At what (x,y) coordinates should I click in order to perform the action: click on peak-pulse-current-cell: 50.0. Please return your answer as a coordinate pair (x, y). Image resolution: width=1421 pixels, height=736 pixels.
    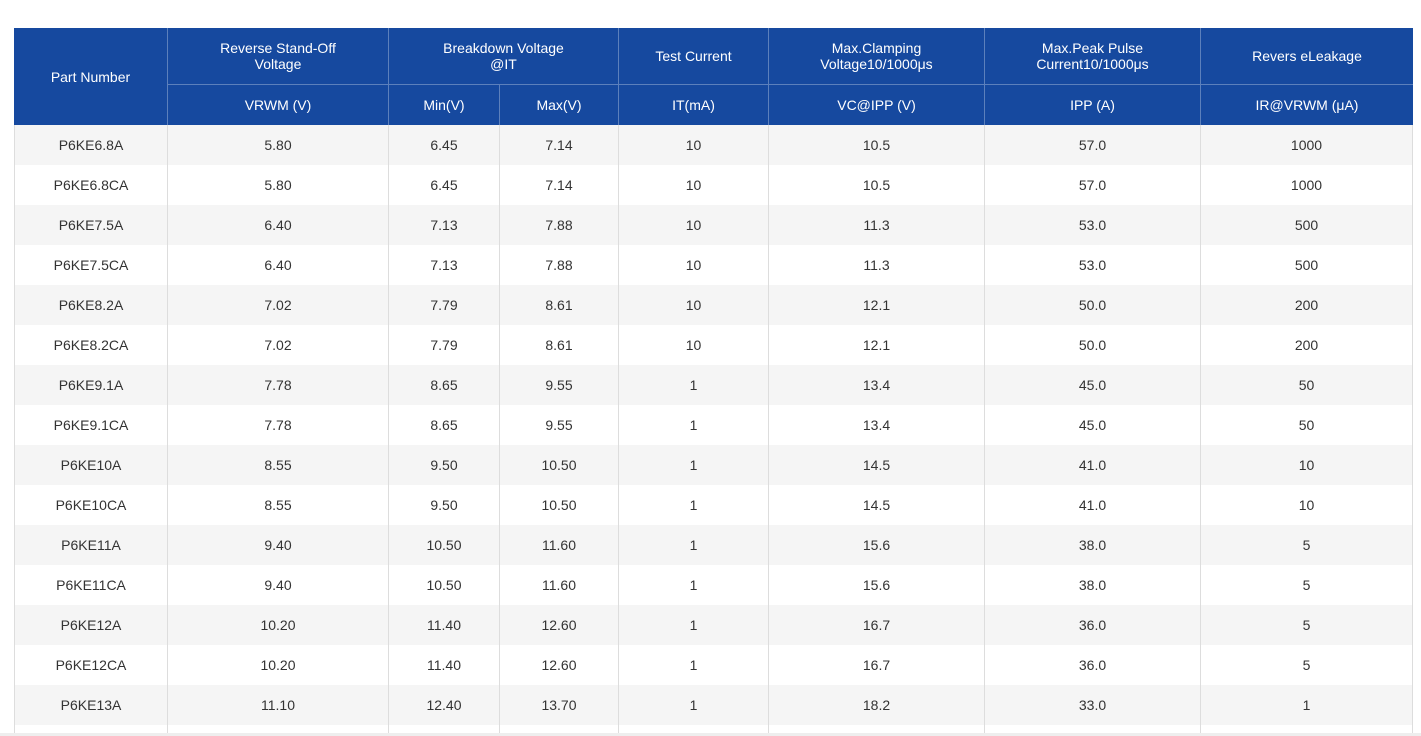
    Looking at the image, I should click on (1093, 305).